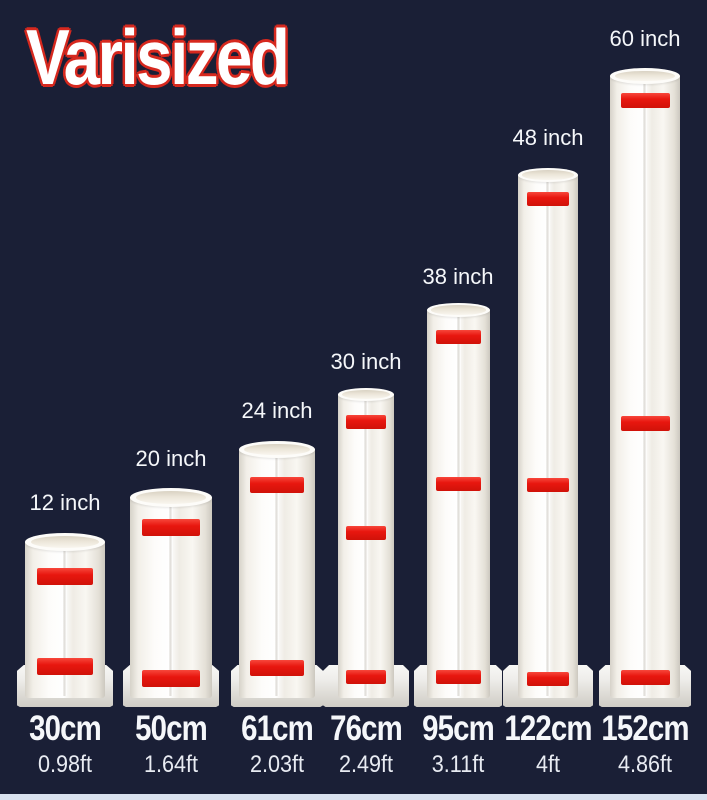  Describe the element at coordinates (277, 410) in the screenshot. I see `height-label-inches: 24 inch` at that location.